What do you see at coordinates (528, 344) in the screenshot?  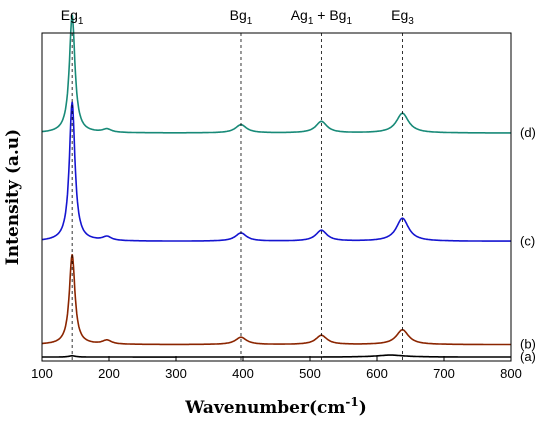 I see `curve-label: (b)` at bounding box center [528, 344].